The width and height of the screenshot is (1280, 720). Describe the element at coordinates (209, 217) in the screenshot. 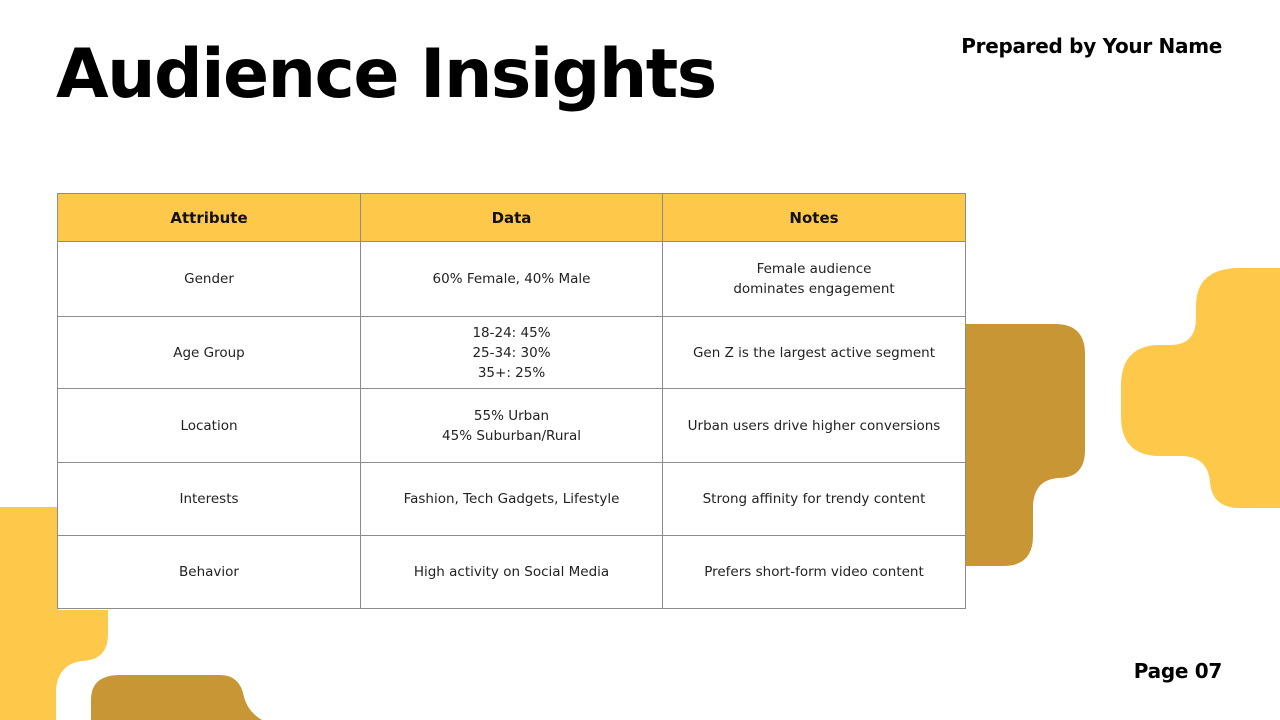

I see `header-attribute: Attribute` at that location.